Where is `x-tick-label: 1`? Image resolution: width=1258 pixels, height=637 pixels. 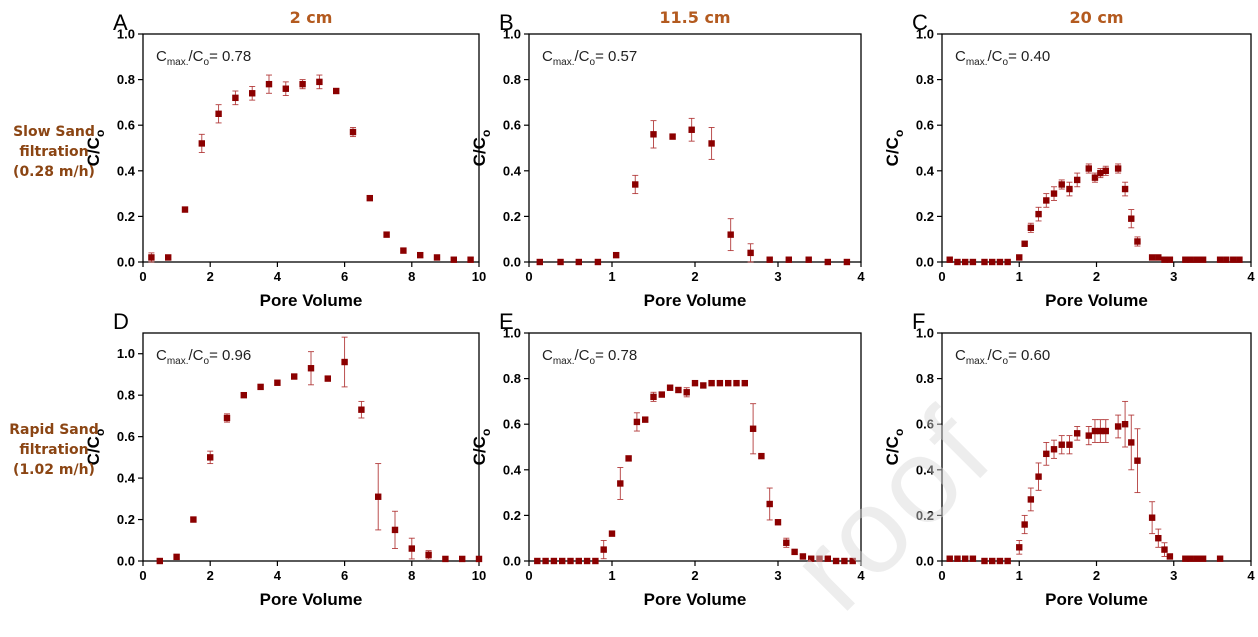 x-tick-label: 1 is located at coordinates (1019, 276).